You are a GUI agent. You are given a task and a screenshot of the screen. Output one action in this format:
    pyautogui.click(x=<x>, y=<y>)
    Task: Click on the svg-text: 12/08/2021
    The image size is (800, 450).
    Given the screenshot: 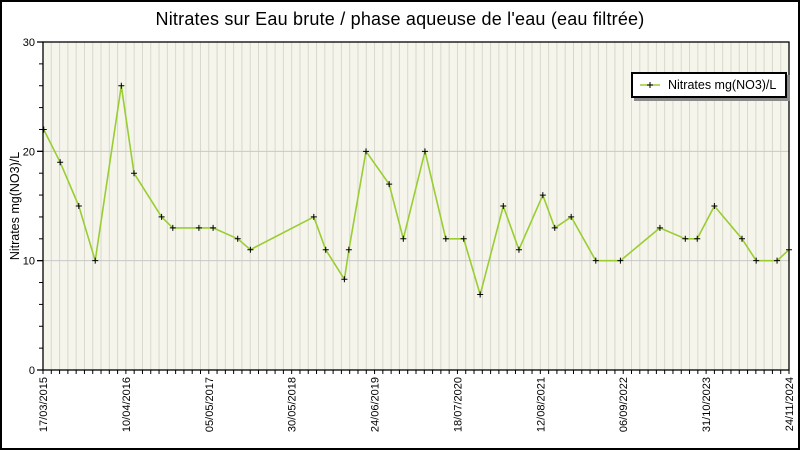 What is the action you would take?
    pyautogui.click(x=541, y=404)
    